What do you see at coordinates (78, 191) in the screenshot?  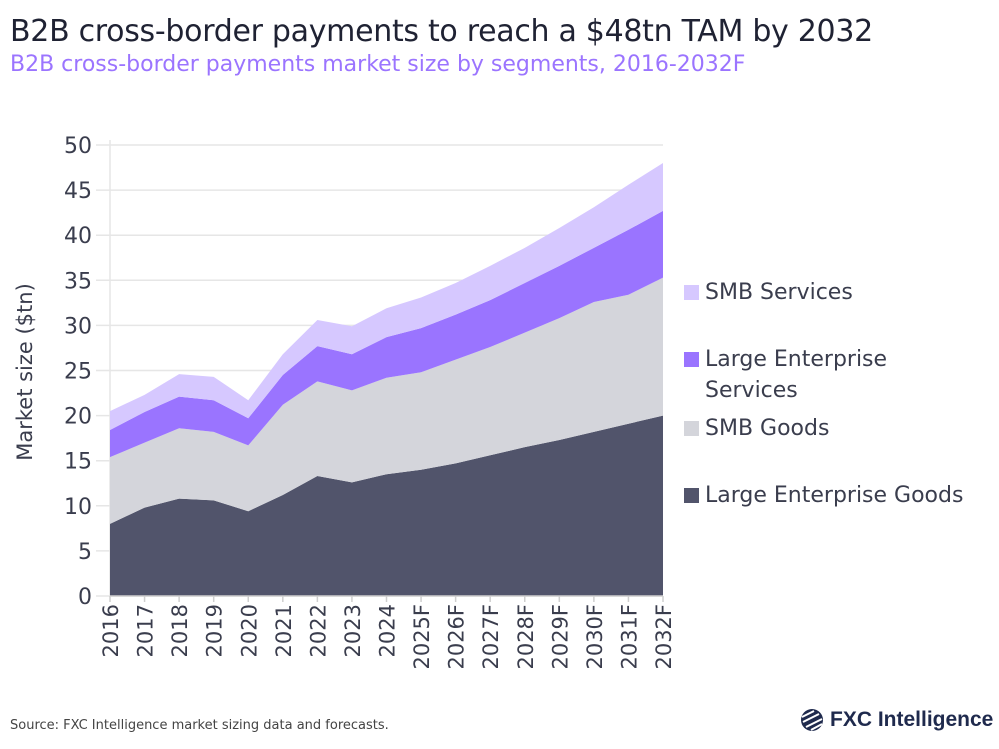 I see `y-tick-label: 45` at bounding box center [78, 191].